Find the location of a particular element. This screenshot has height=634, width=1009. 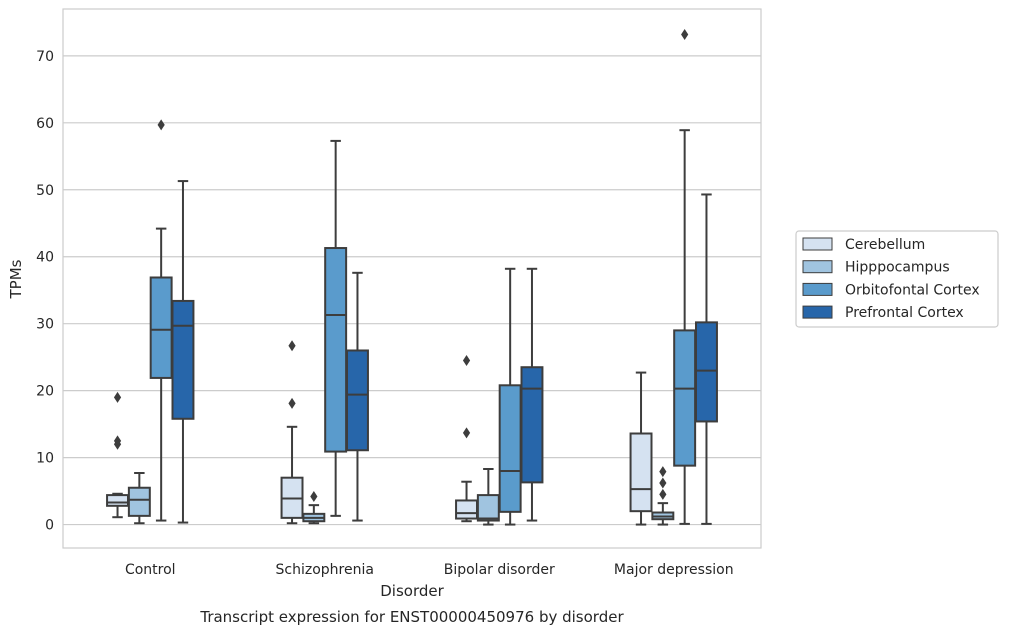

y-tick-label: 60 is located at coordinates (45, 124).